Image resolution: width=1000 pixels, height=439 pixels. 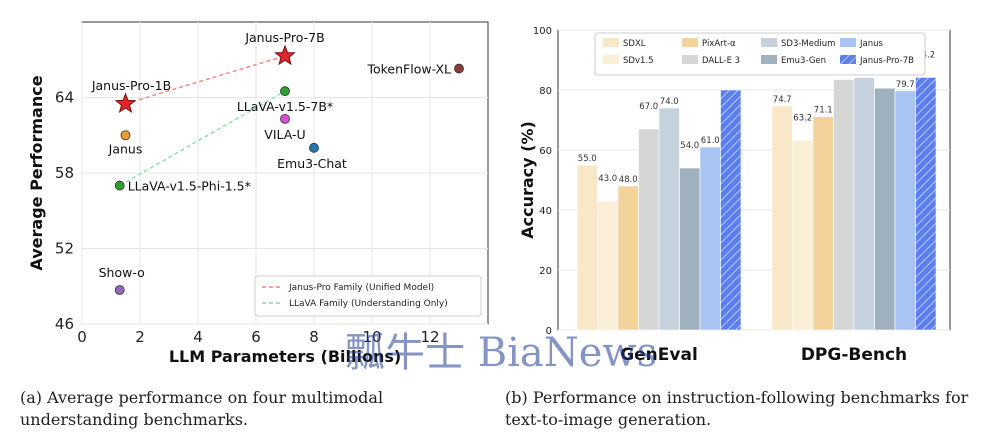 I want to click on point-llava-v1-5-7b, so click(x=285, y=91).